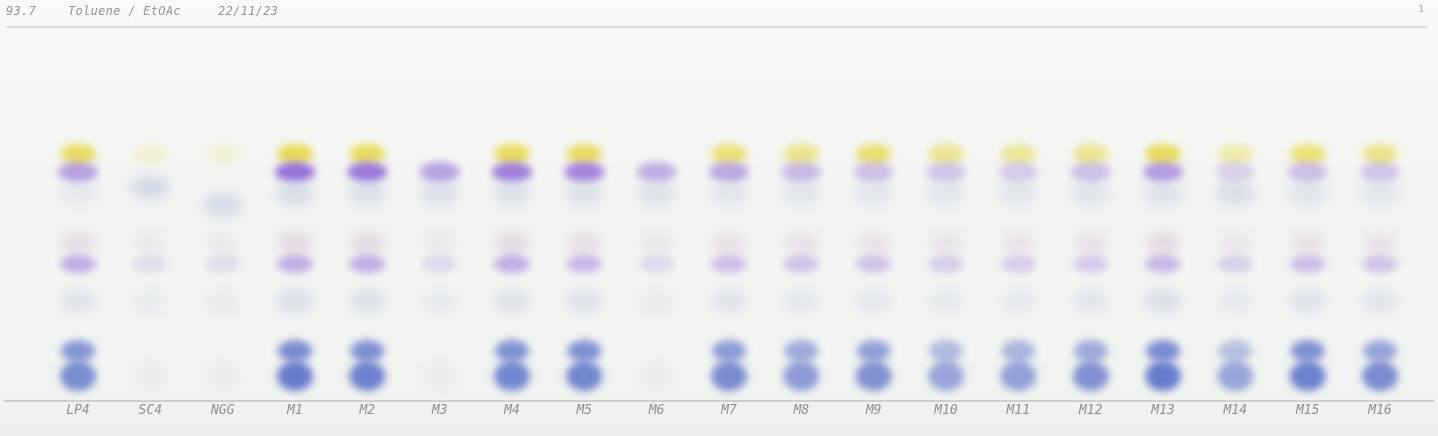 This screenshot has height=436, width=1438. What do you see at coordinates (222, 243) in the screenshot?
I see `spot-mid-pink-ngg` at bounding box center [222, 243].